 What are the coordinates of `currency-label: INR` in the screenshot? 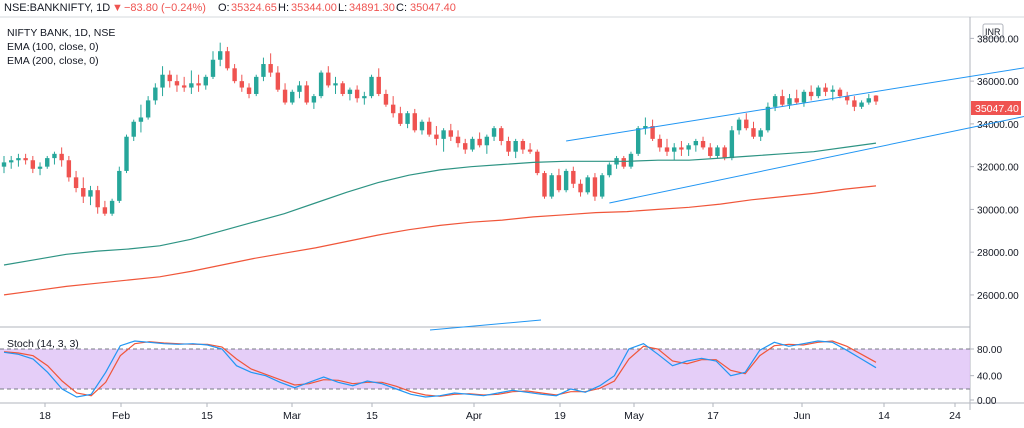 It's located at (993, 32).